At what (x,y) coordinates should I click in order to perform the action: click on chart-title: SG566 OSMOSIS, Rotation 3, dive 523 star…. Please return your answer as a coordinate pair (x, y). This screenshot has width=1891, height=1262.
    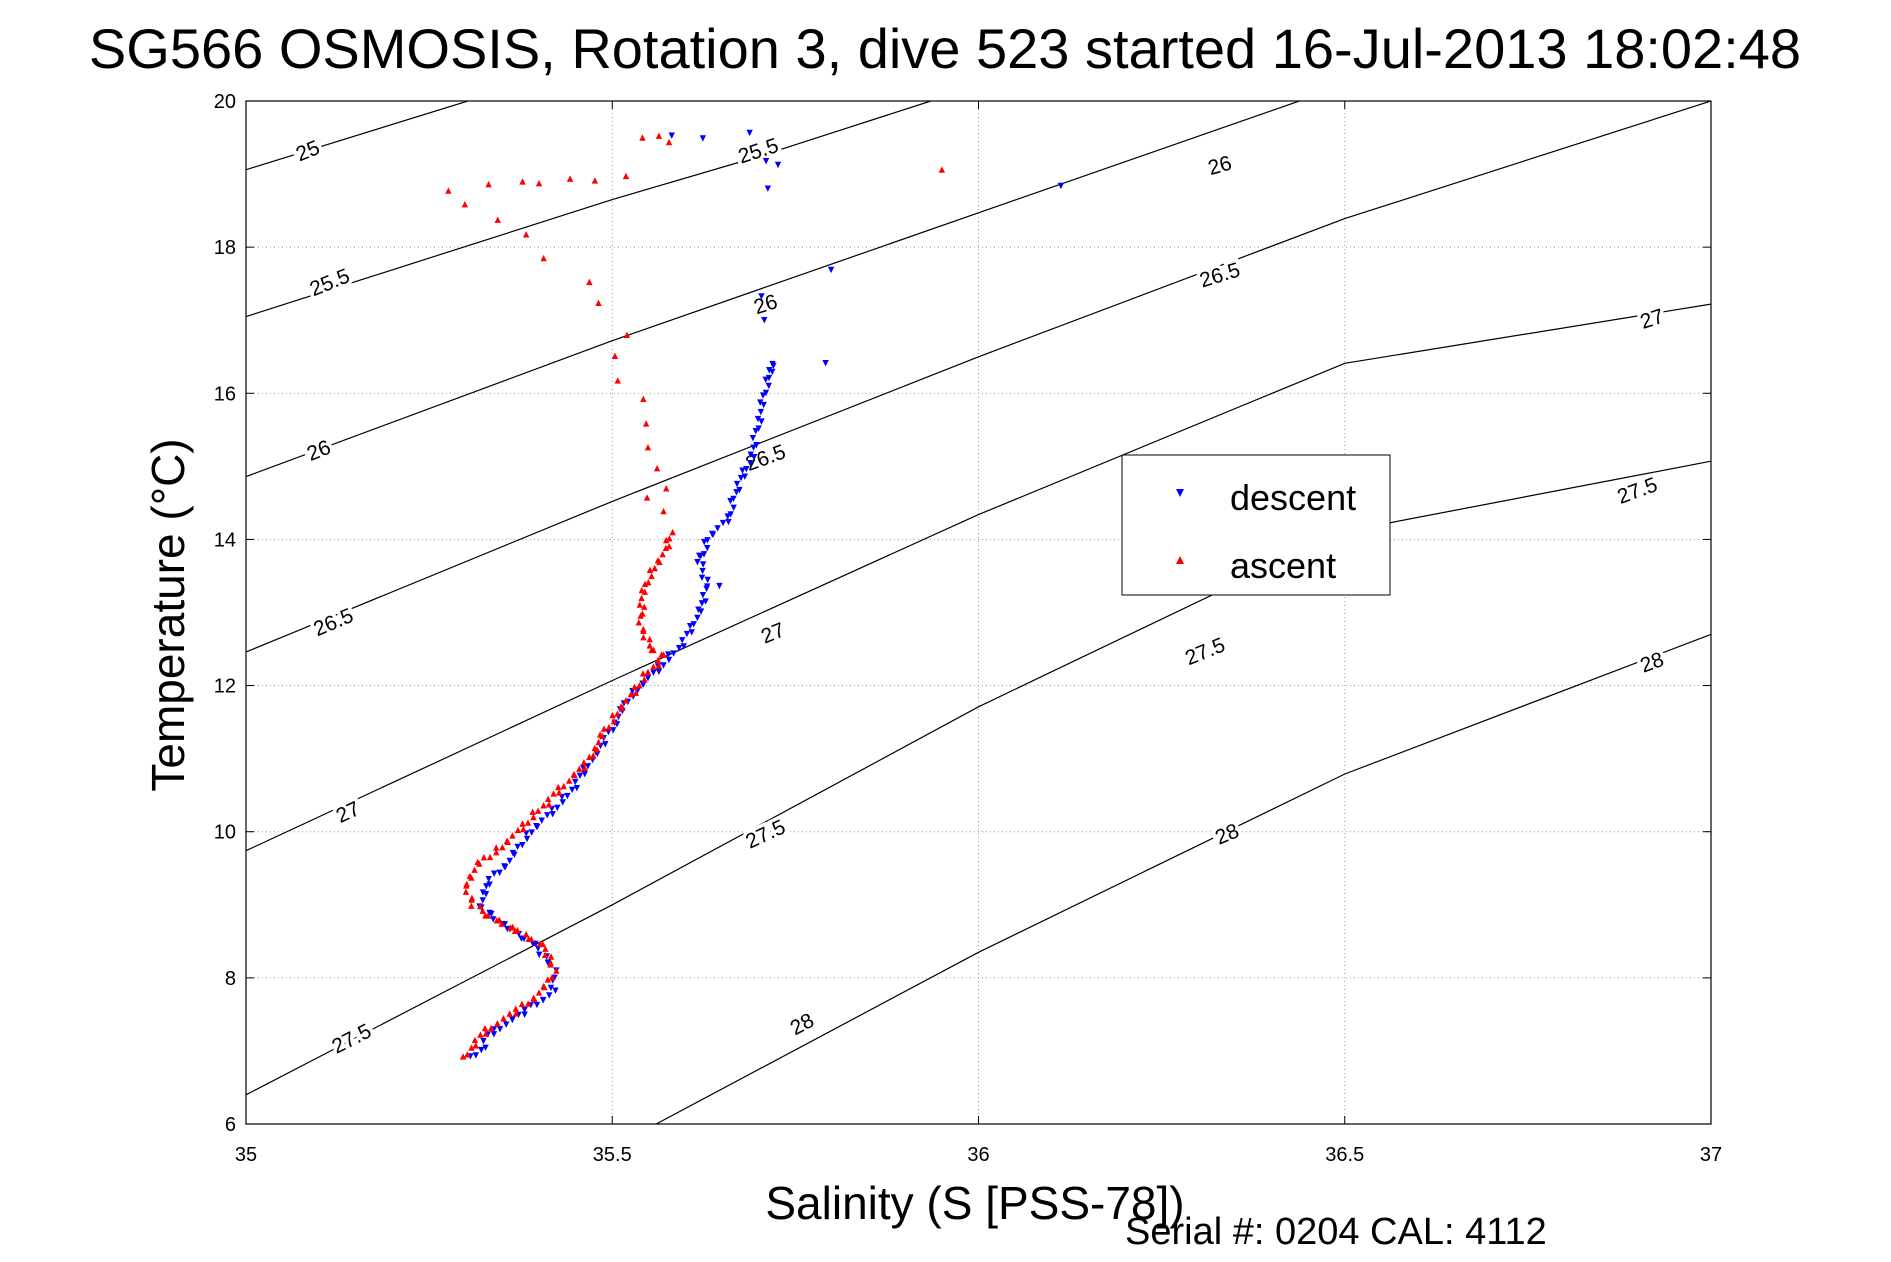
    Looking at the image, I should click on (945, 48).